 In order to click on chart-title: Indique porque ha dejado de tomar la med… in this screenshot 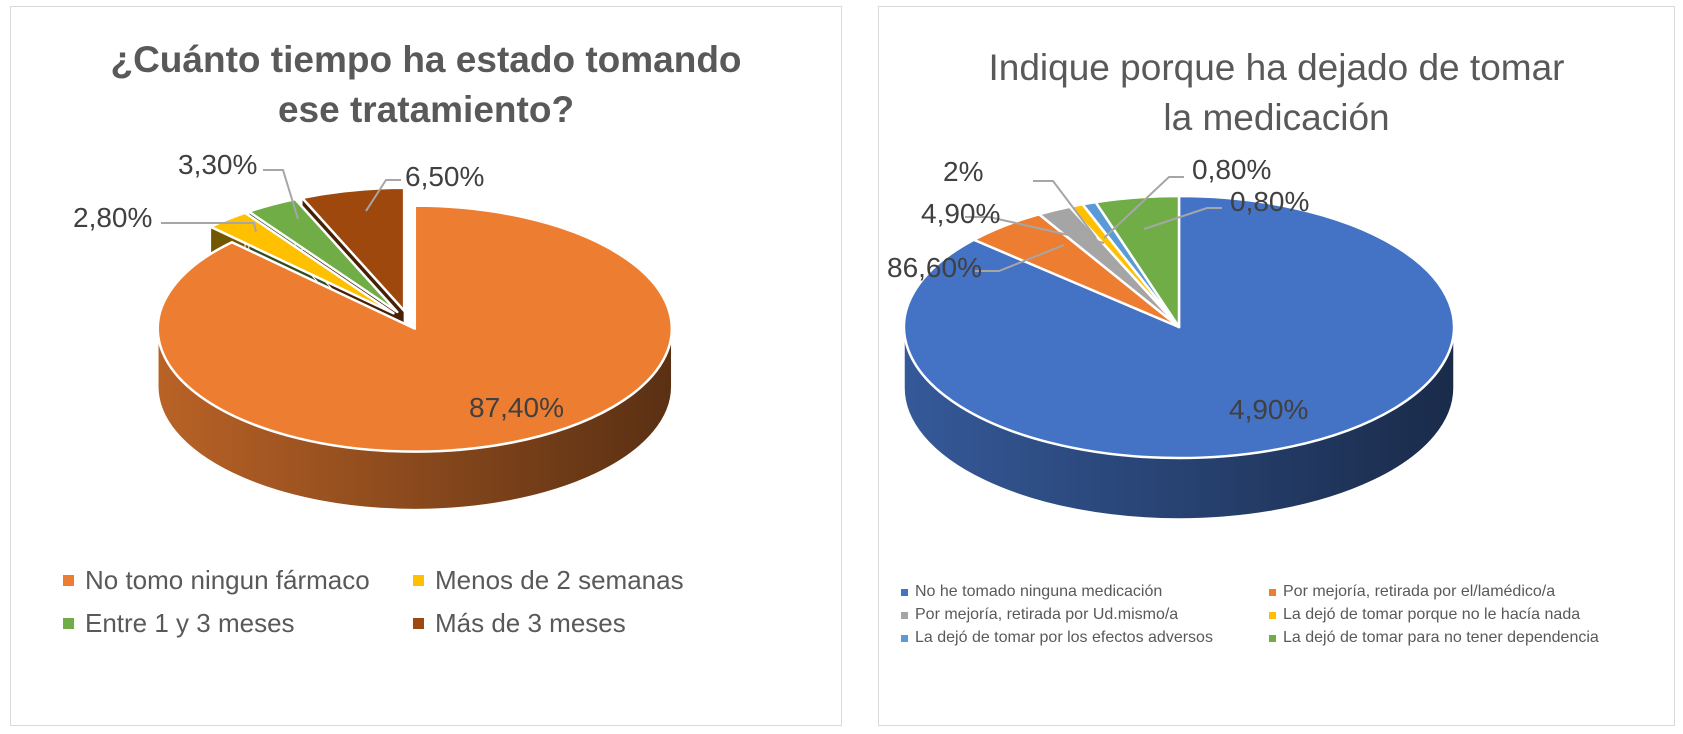, I will do `click(1276, 93)`.